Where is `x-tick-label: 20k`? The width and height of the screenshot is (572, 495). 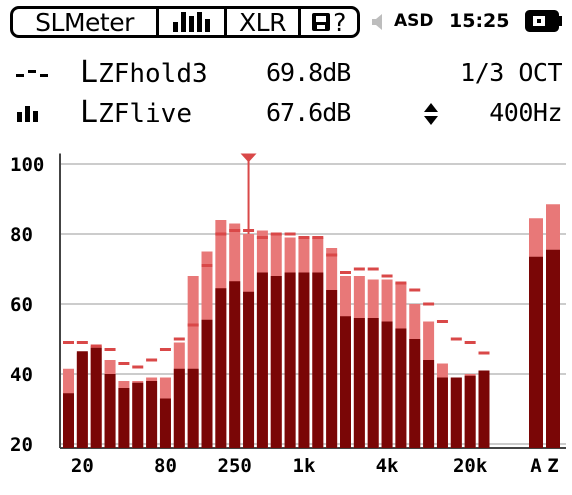 x-tick-label: 20k is located at coordinates (470, 466).